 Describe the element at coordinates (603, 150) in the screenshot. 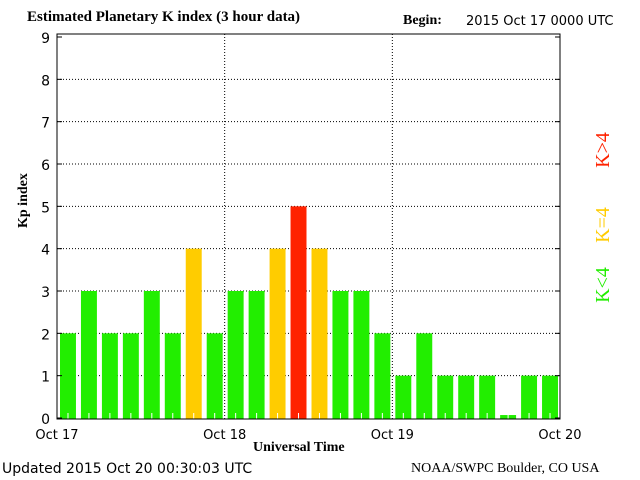

I see `legend-item: K>4` at that location.